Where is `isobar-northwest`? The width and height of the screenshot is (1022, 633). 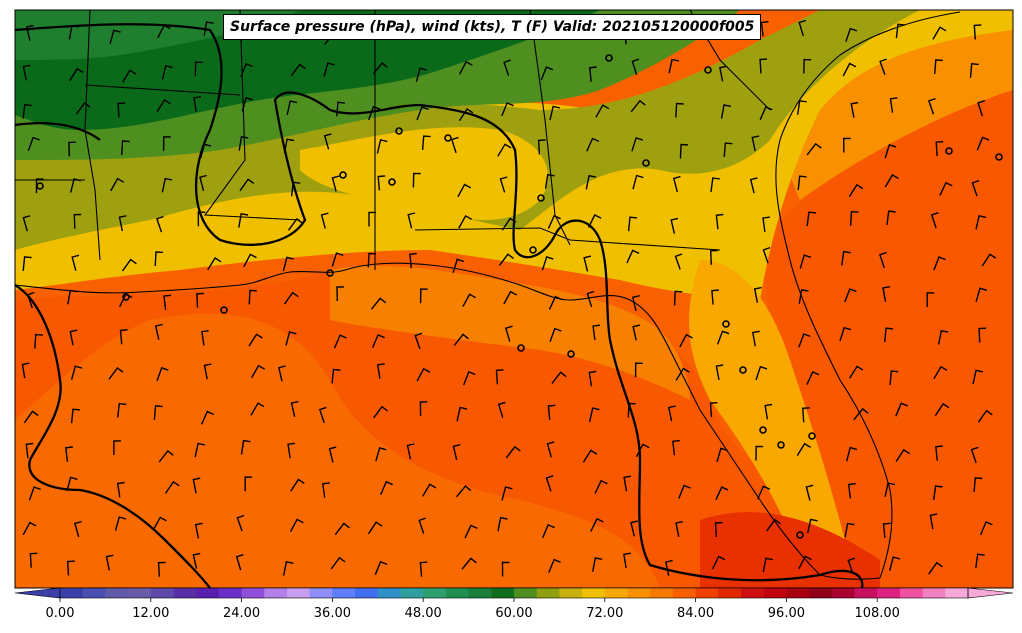 isobar-northwest is located at coordinates (58, 131).